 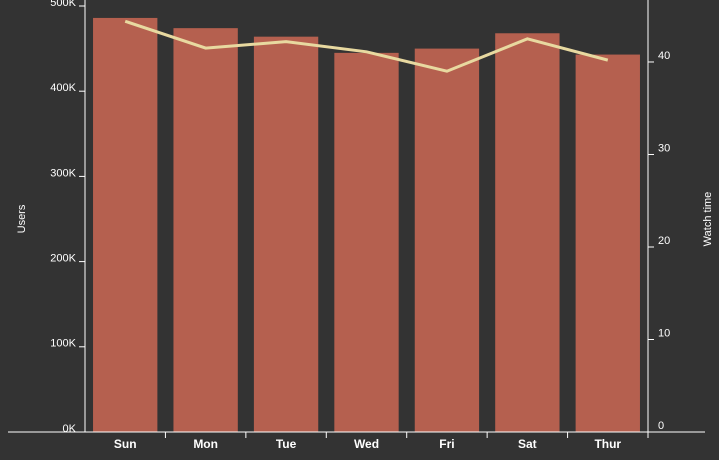 I want to click on y2-tick-label: 30, so click(x=664, y=148).